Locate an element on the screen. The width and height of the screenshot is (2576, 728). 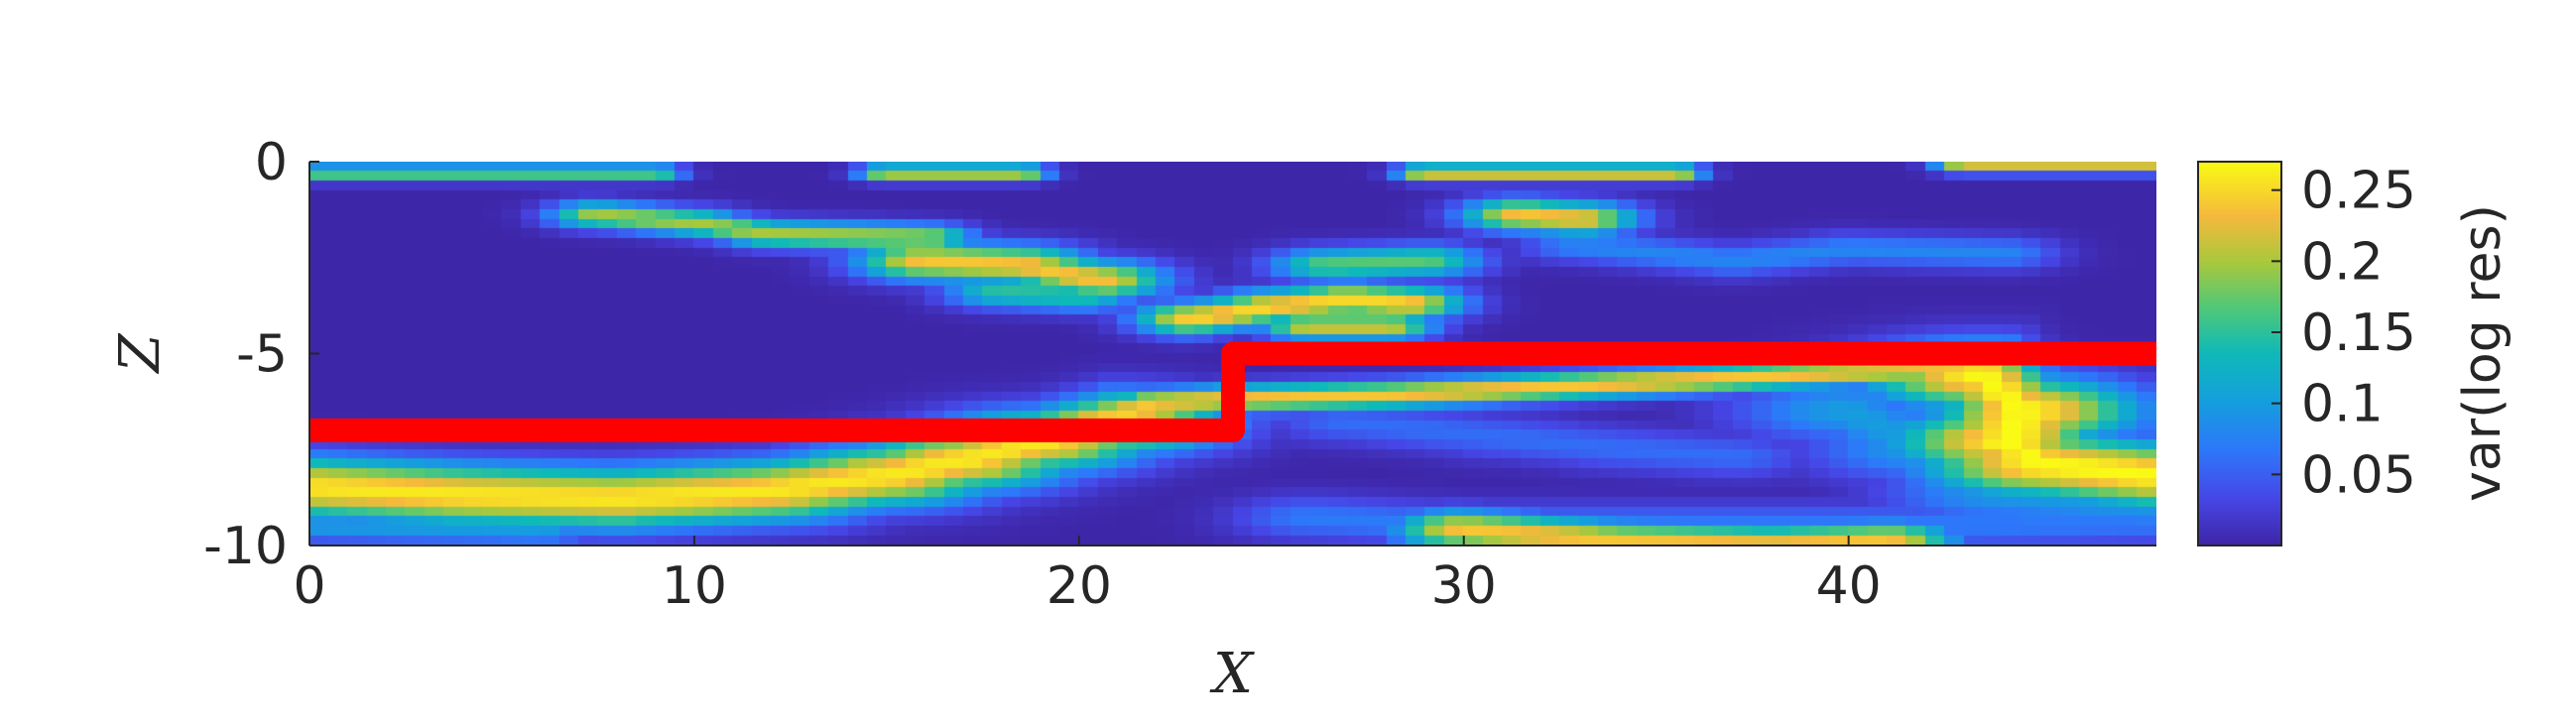
x-tick-label: 40 is located at coordinates (1849, 586).